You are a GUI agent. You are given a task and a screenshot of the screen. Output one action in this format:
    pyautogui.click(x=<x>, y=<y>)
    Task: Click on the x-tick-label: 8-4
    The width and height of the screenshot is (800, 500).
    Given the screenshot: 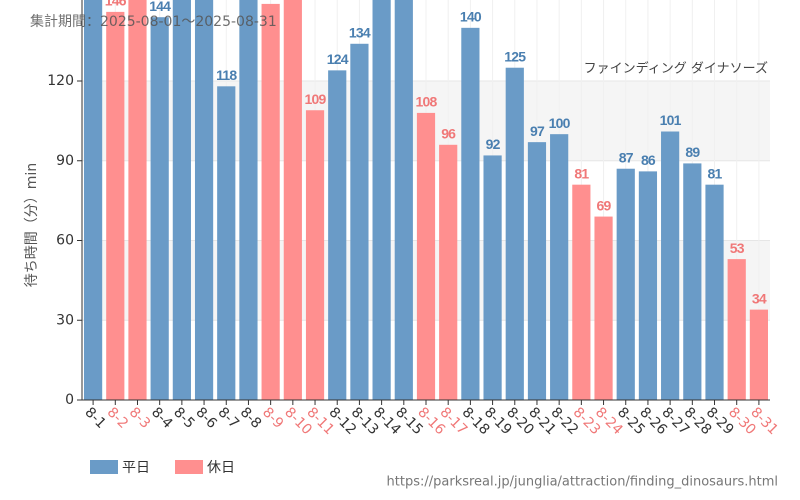 What is the action you would take?
    pyautogui.click(x=162, y=418)
    